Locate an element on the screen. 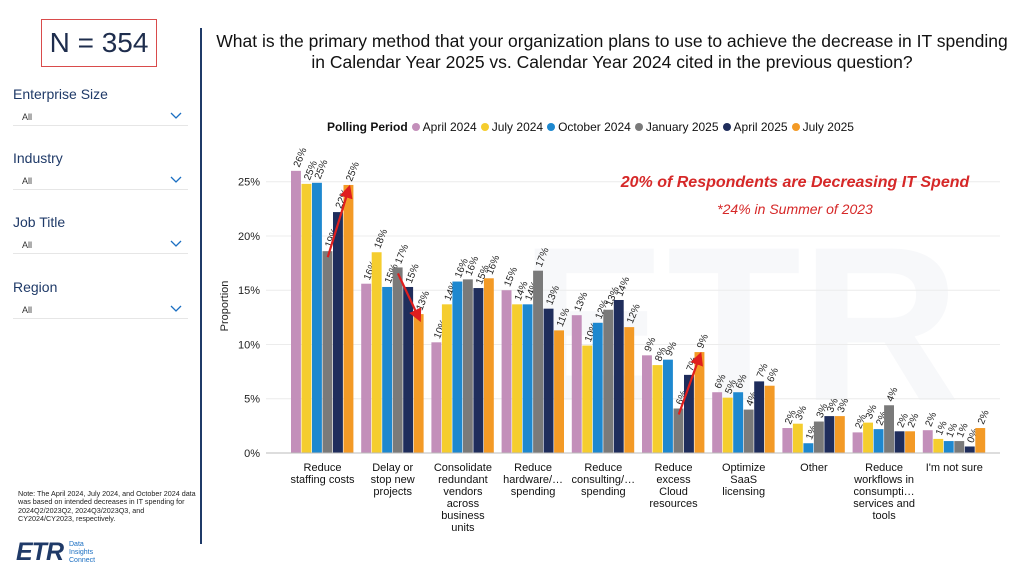  legend-label: January 2025 is located at coordinates (682, 127).